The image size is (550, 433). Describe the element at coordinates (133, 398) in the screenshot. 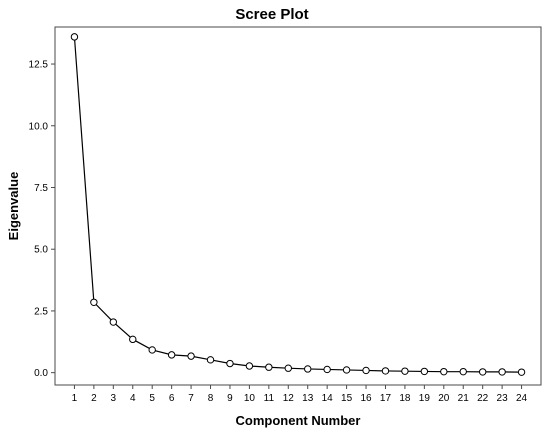

I see `x-tick-label: 4` at that location.